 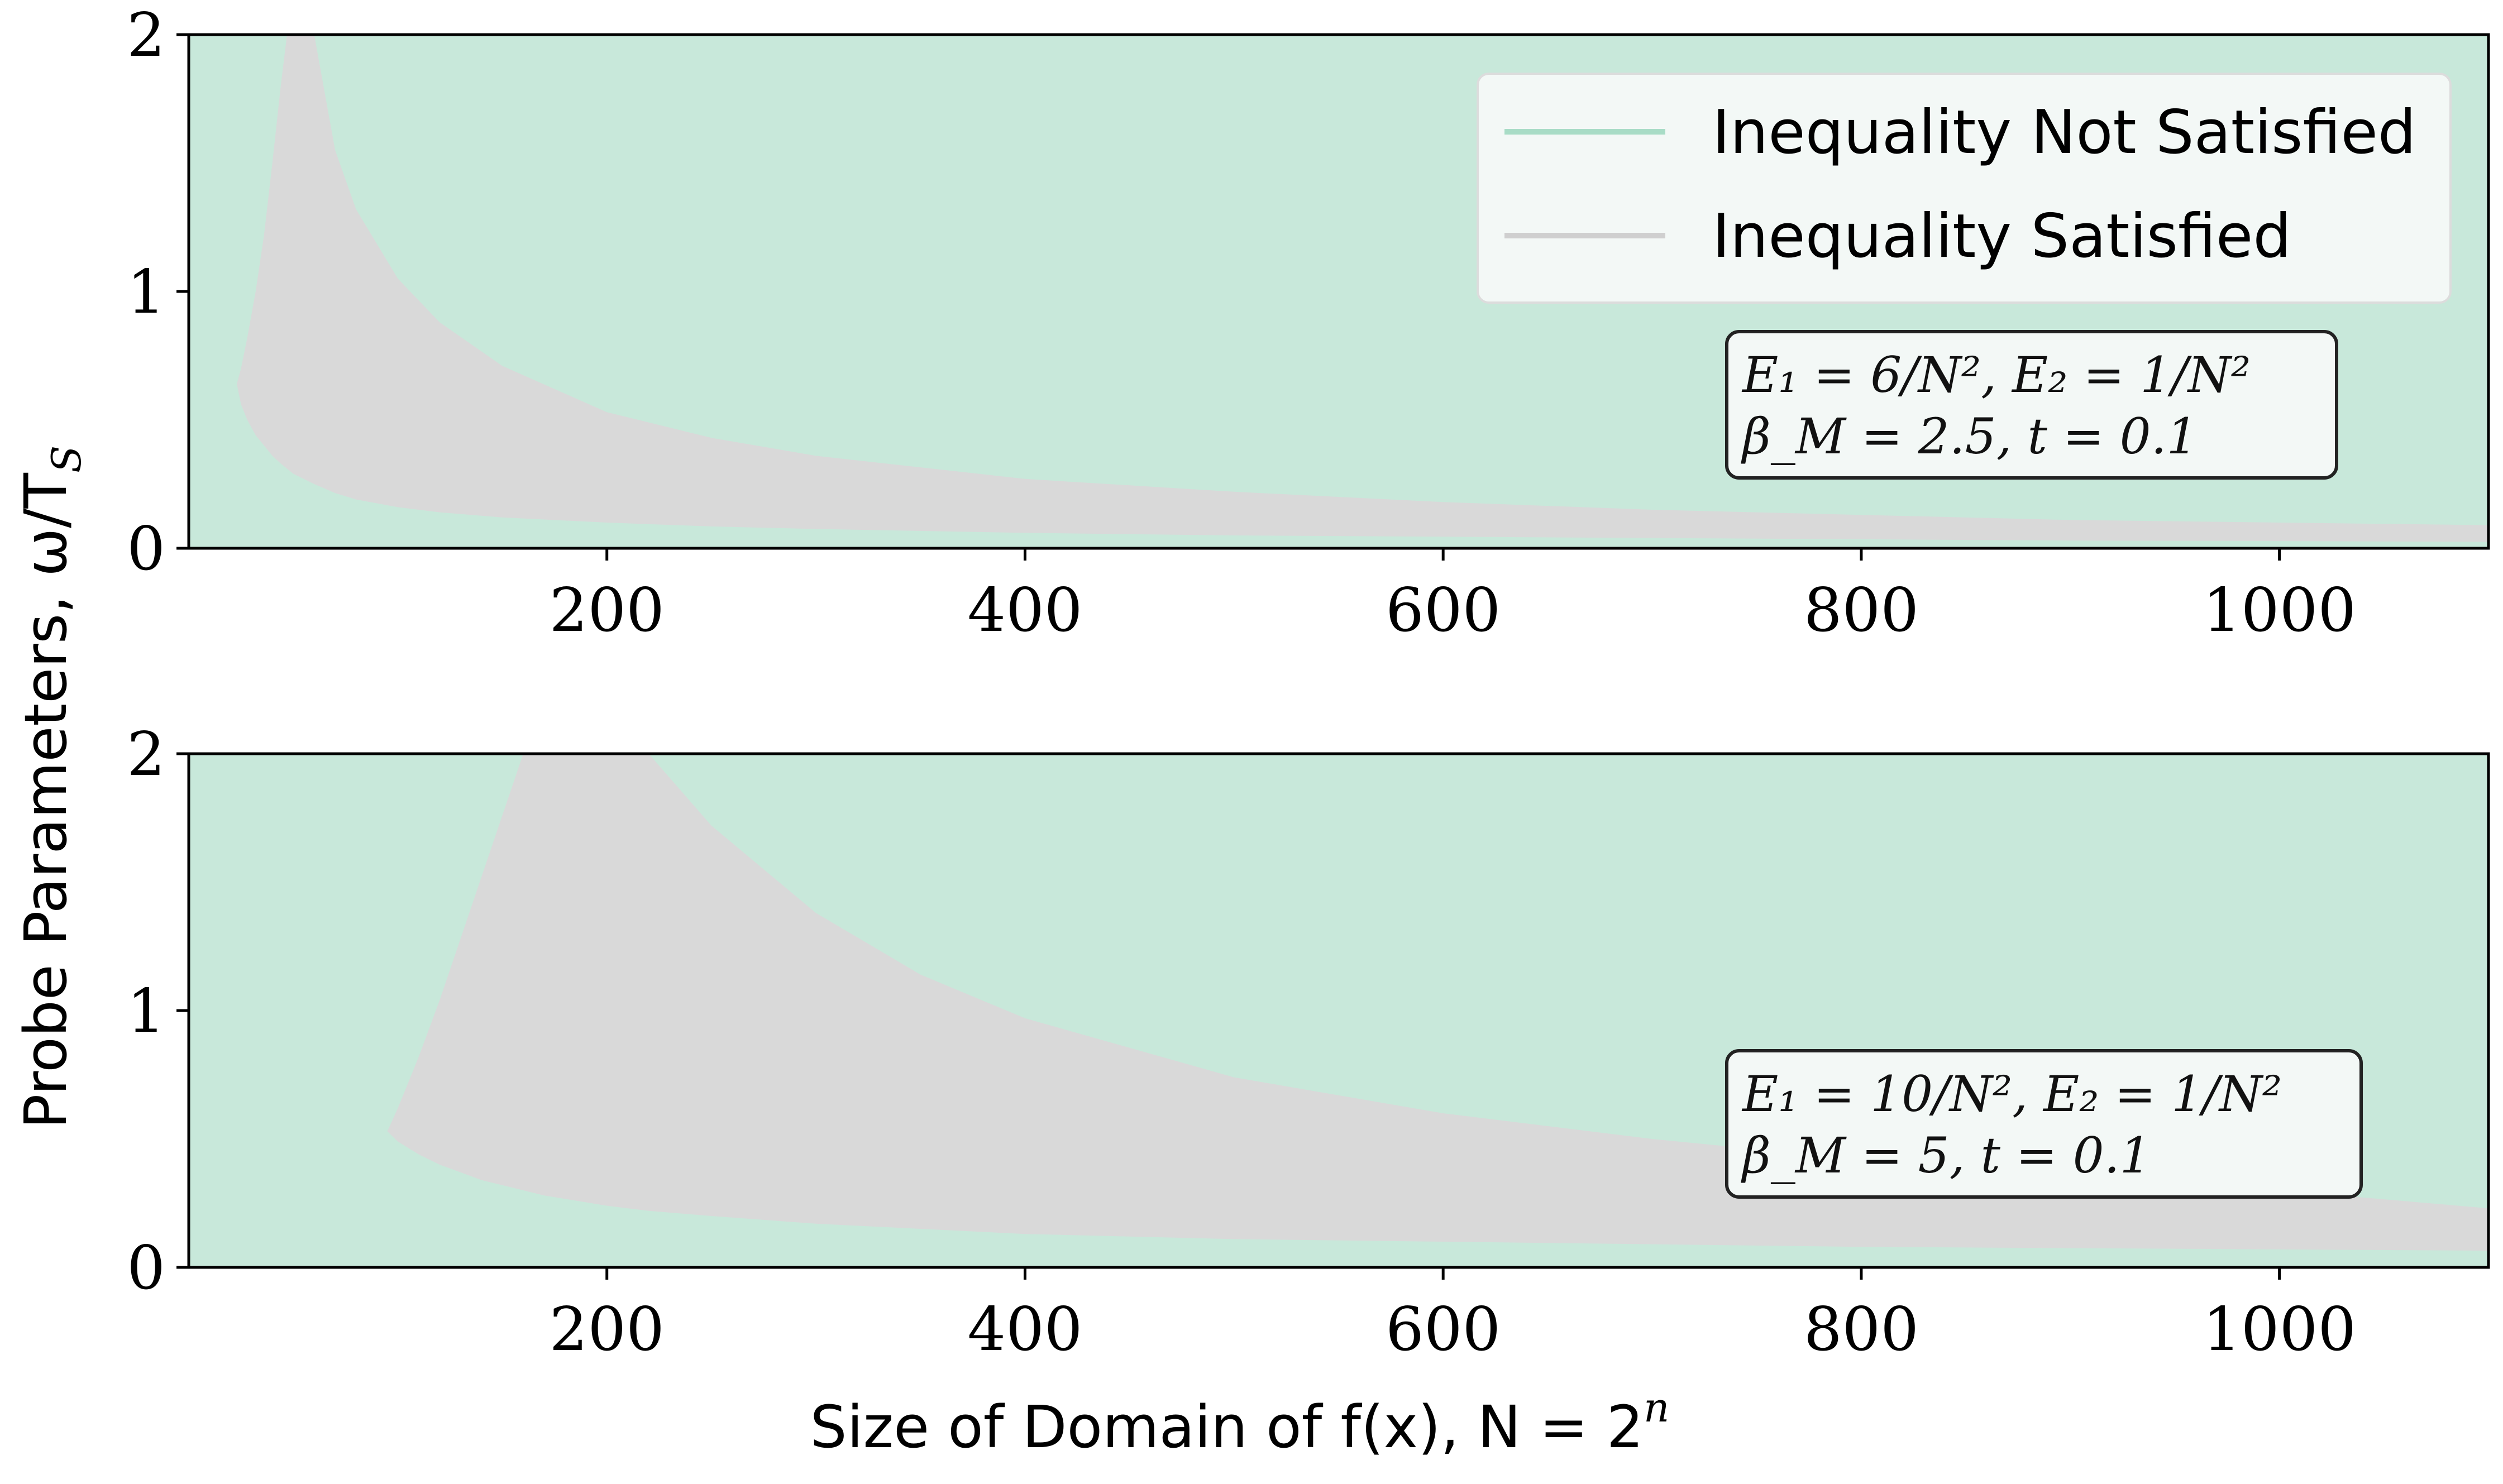 I want to click on legend-box, so click(x=1964, y=188).